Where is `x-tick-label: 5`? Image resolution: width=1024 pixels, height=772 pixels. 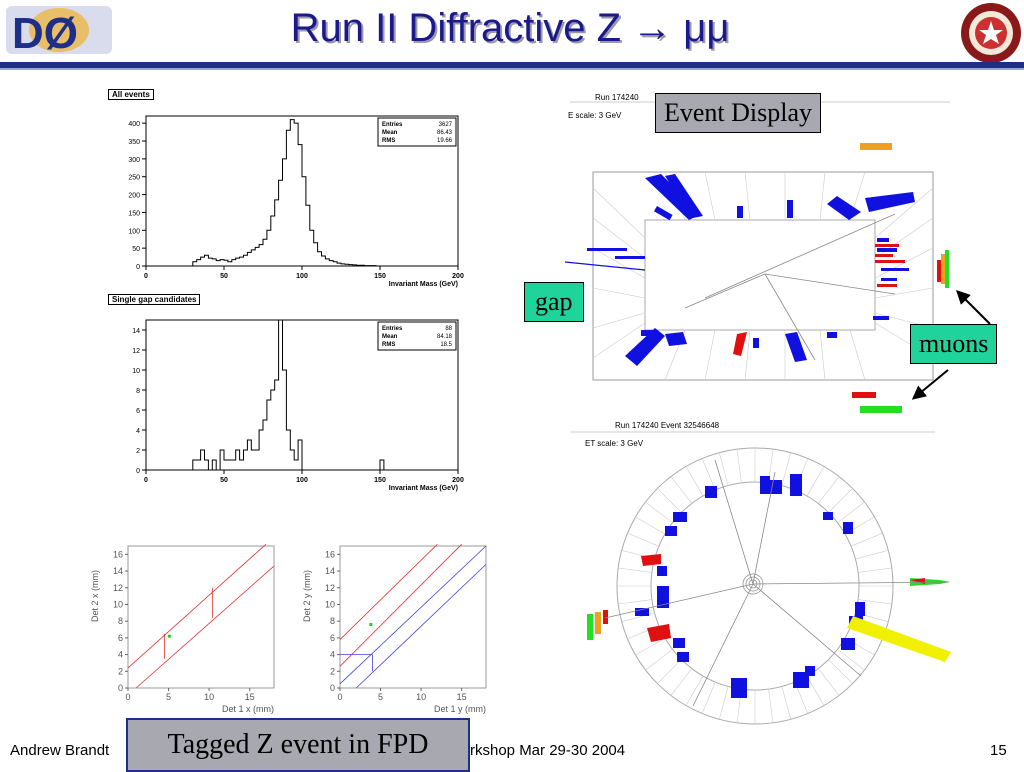 x-tick-label: 5 is located at coordinates (168, 697).